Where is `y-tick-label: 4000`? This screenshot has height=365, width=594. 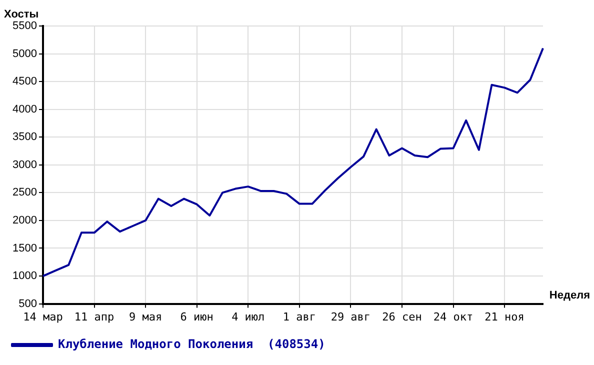
y-tick-label: 4000 is located at coordinates (24, 109).